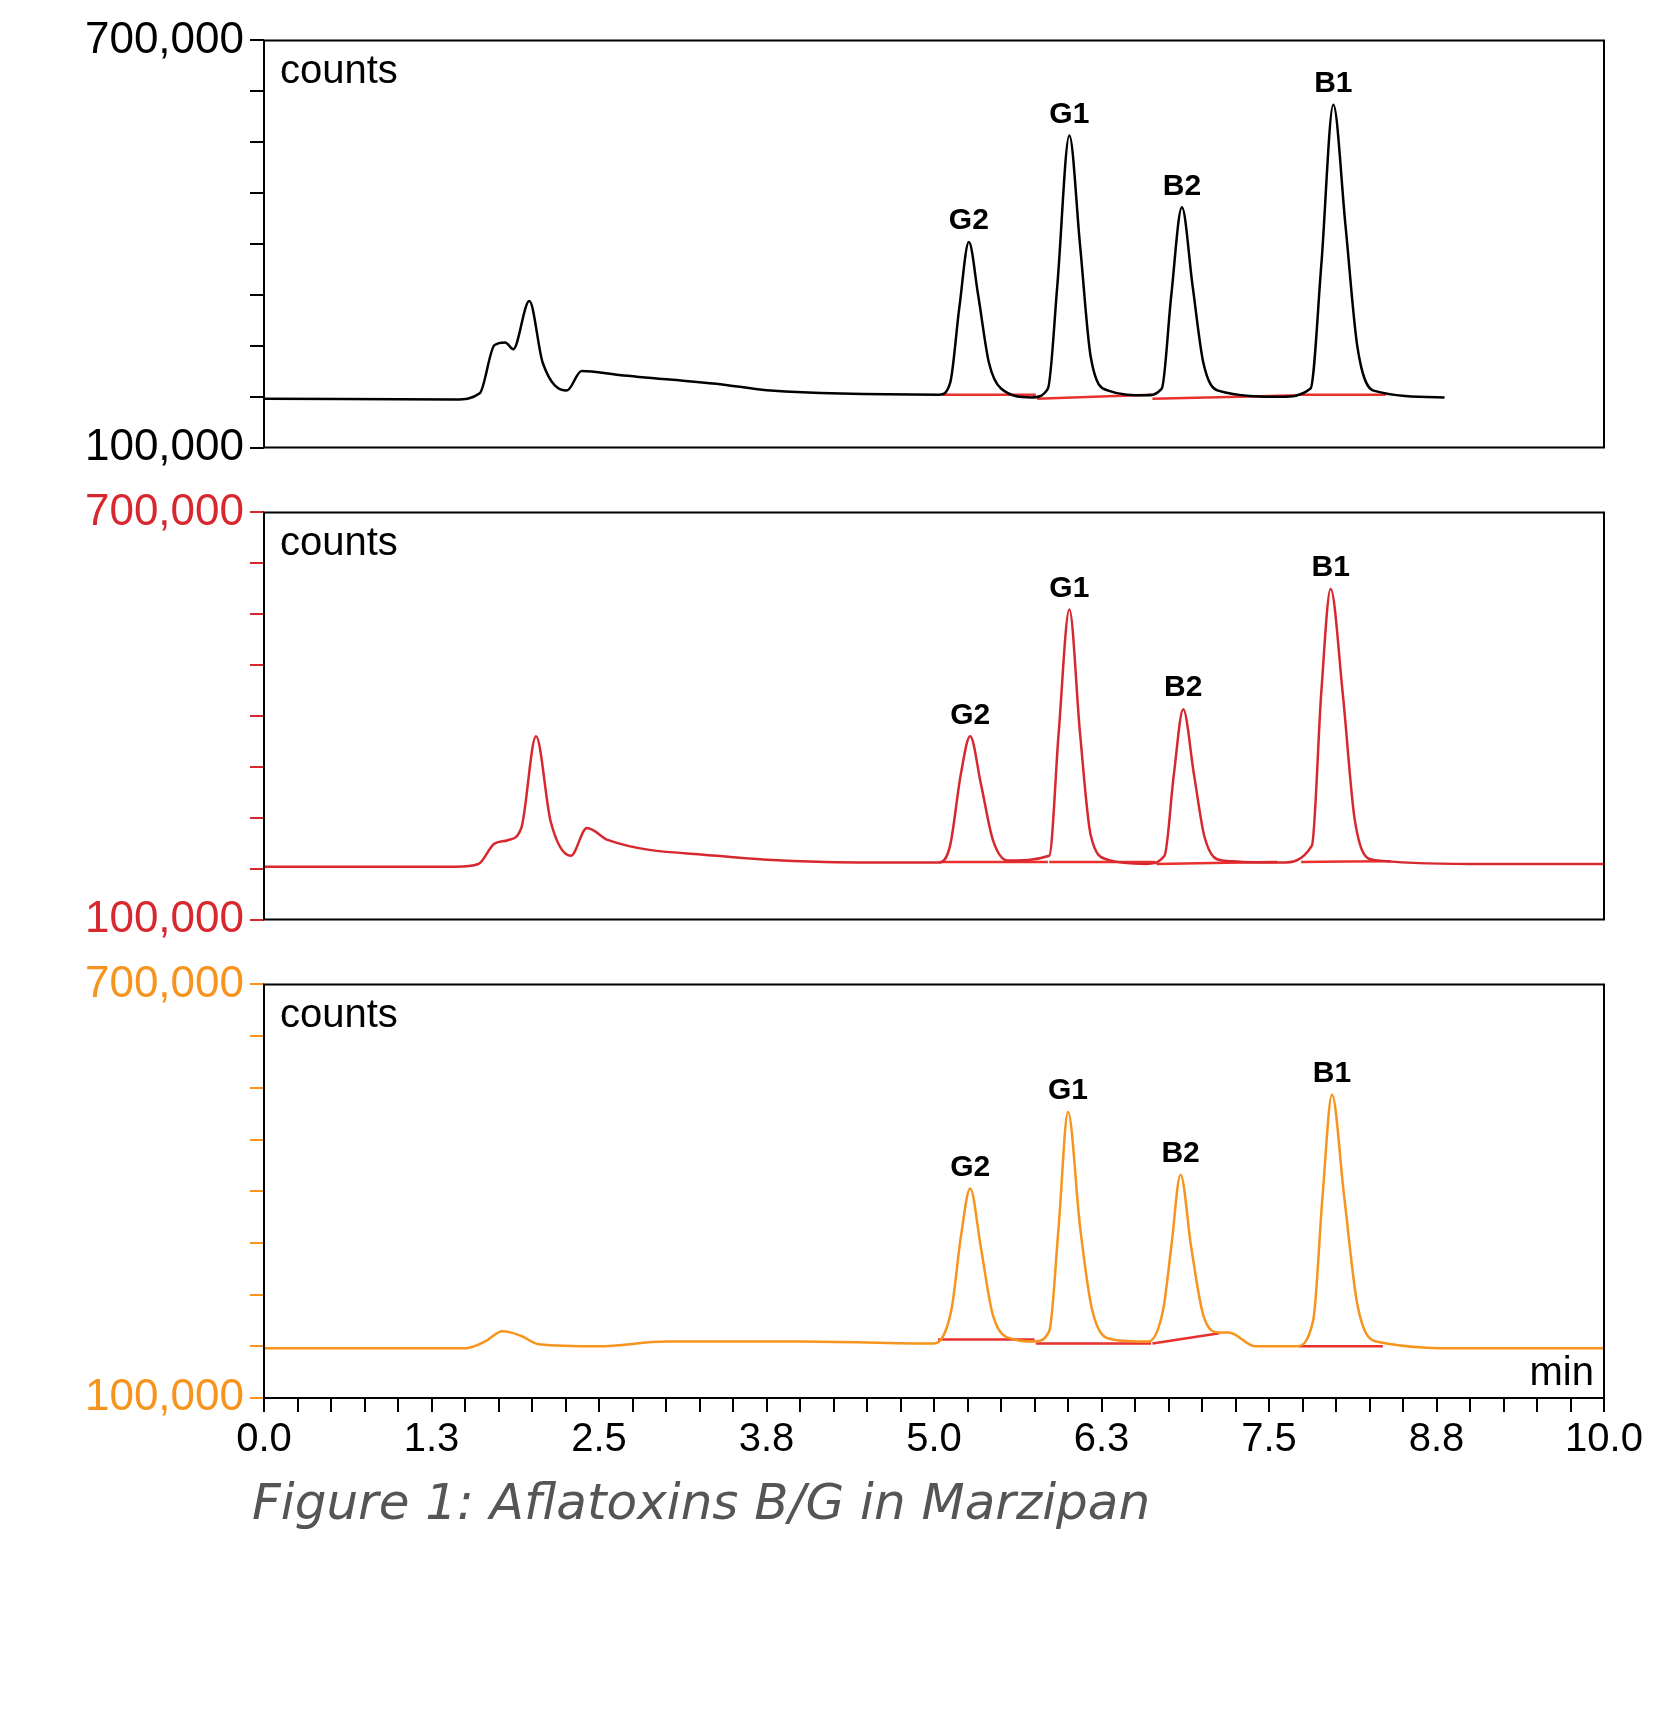 The width and height of the screenshot is (1672, 1736). I want to click on x-tick-label: 5.0, so click(934, 1437).